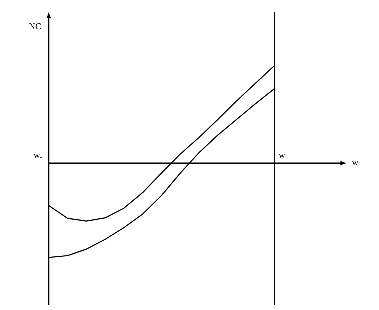  What do you see at coordinates (283, 156) in the screenshot?
I see `text: w$_{+}$` at bounding box center [283, 156].